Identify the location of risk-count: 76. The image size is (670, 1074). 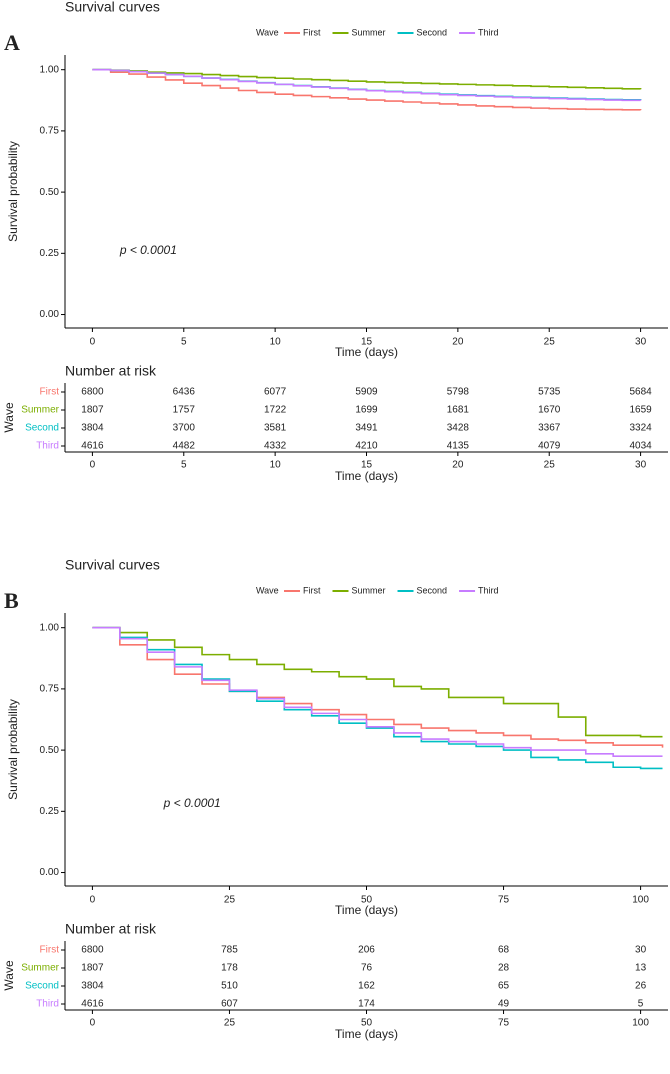
(367, 968).